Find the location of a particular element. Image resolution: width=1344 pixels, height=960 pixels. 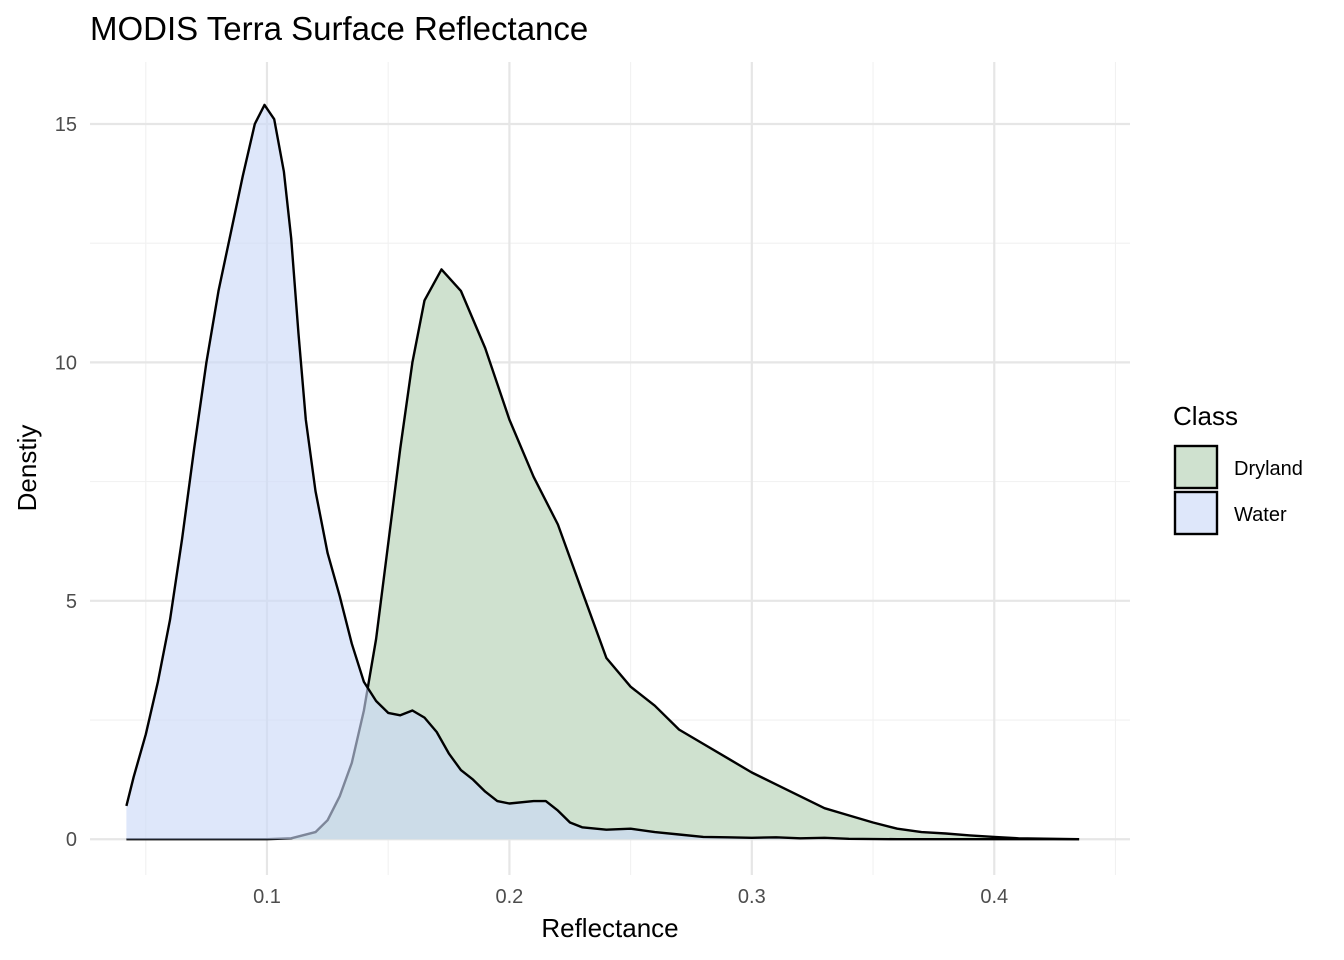

x-tick-label: 0.4 is located at coordinates (994, 897).